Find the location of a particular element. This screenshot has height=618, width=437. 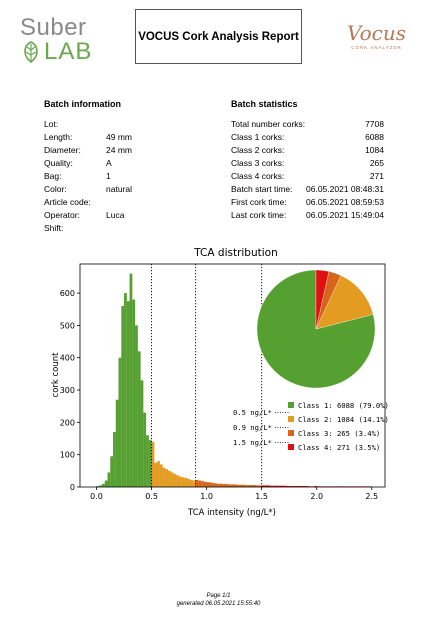

batch-statistics-title: Batch statistics is located at coordinates (264, 104).